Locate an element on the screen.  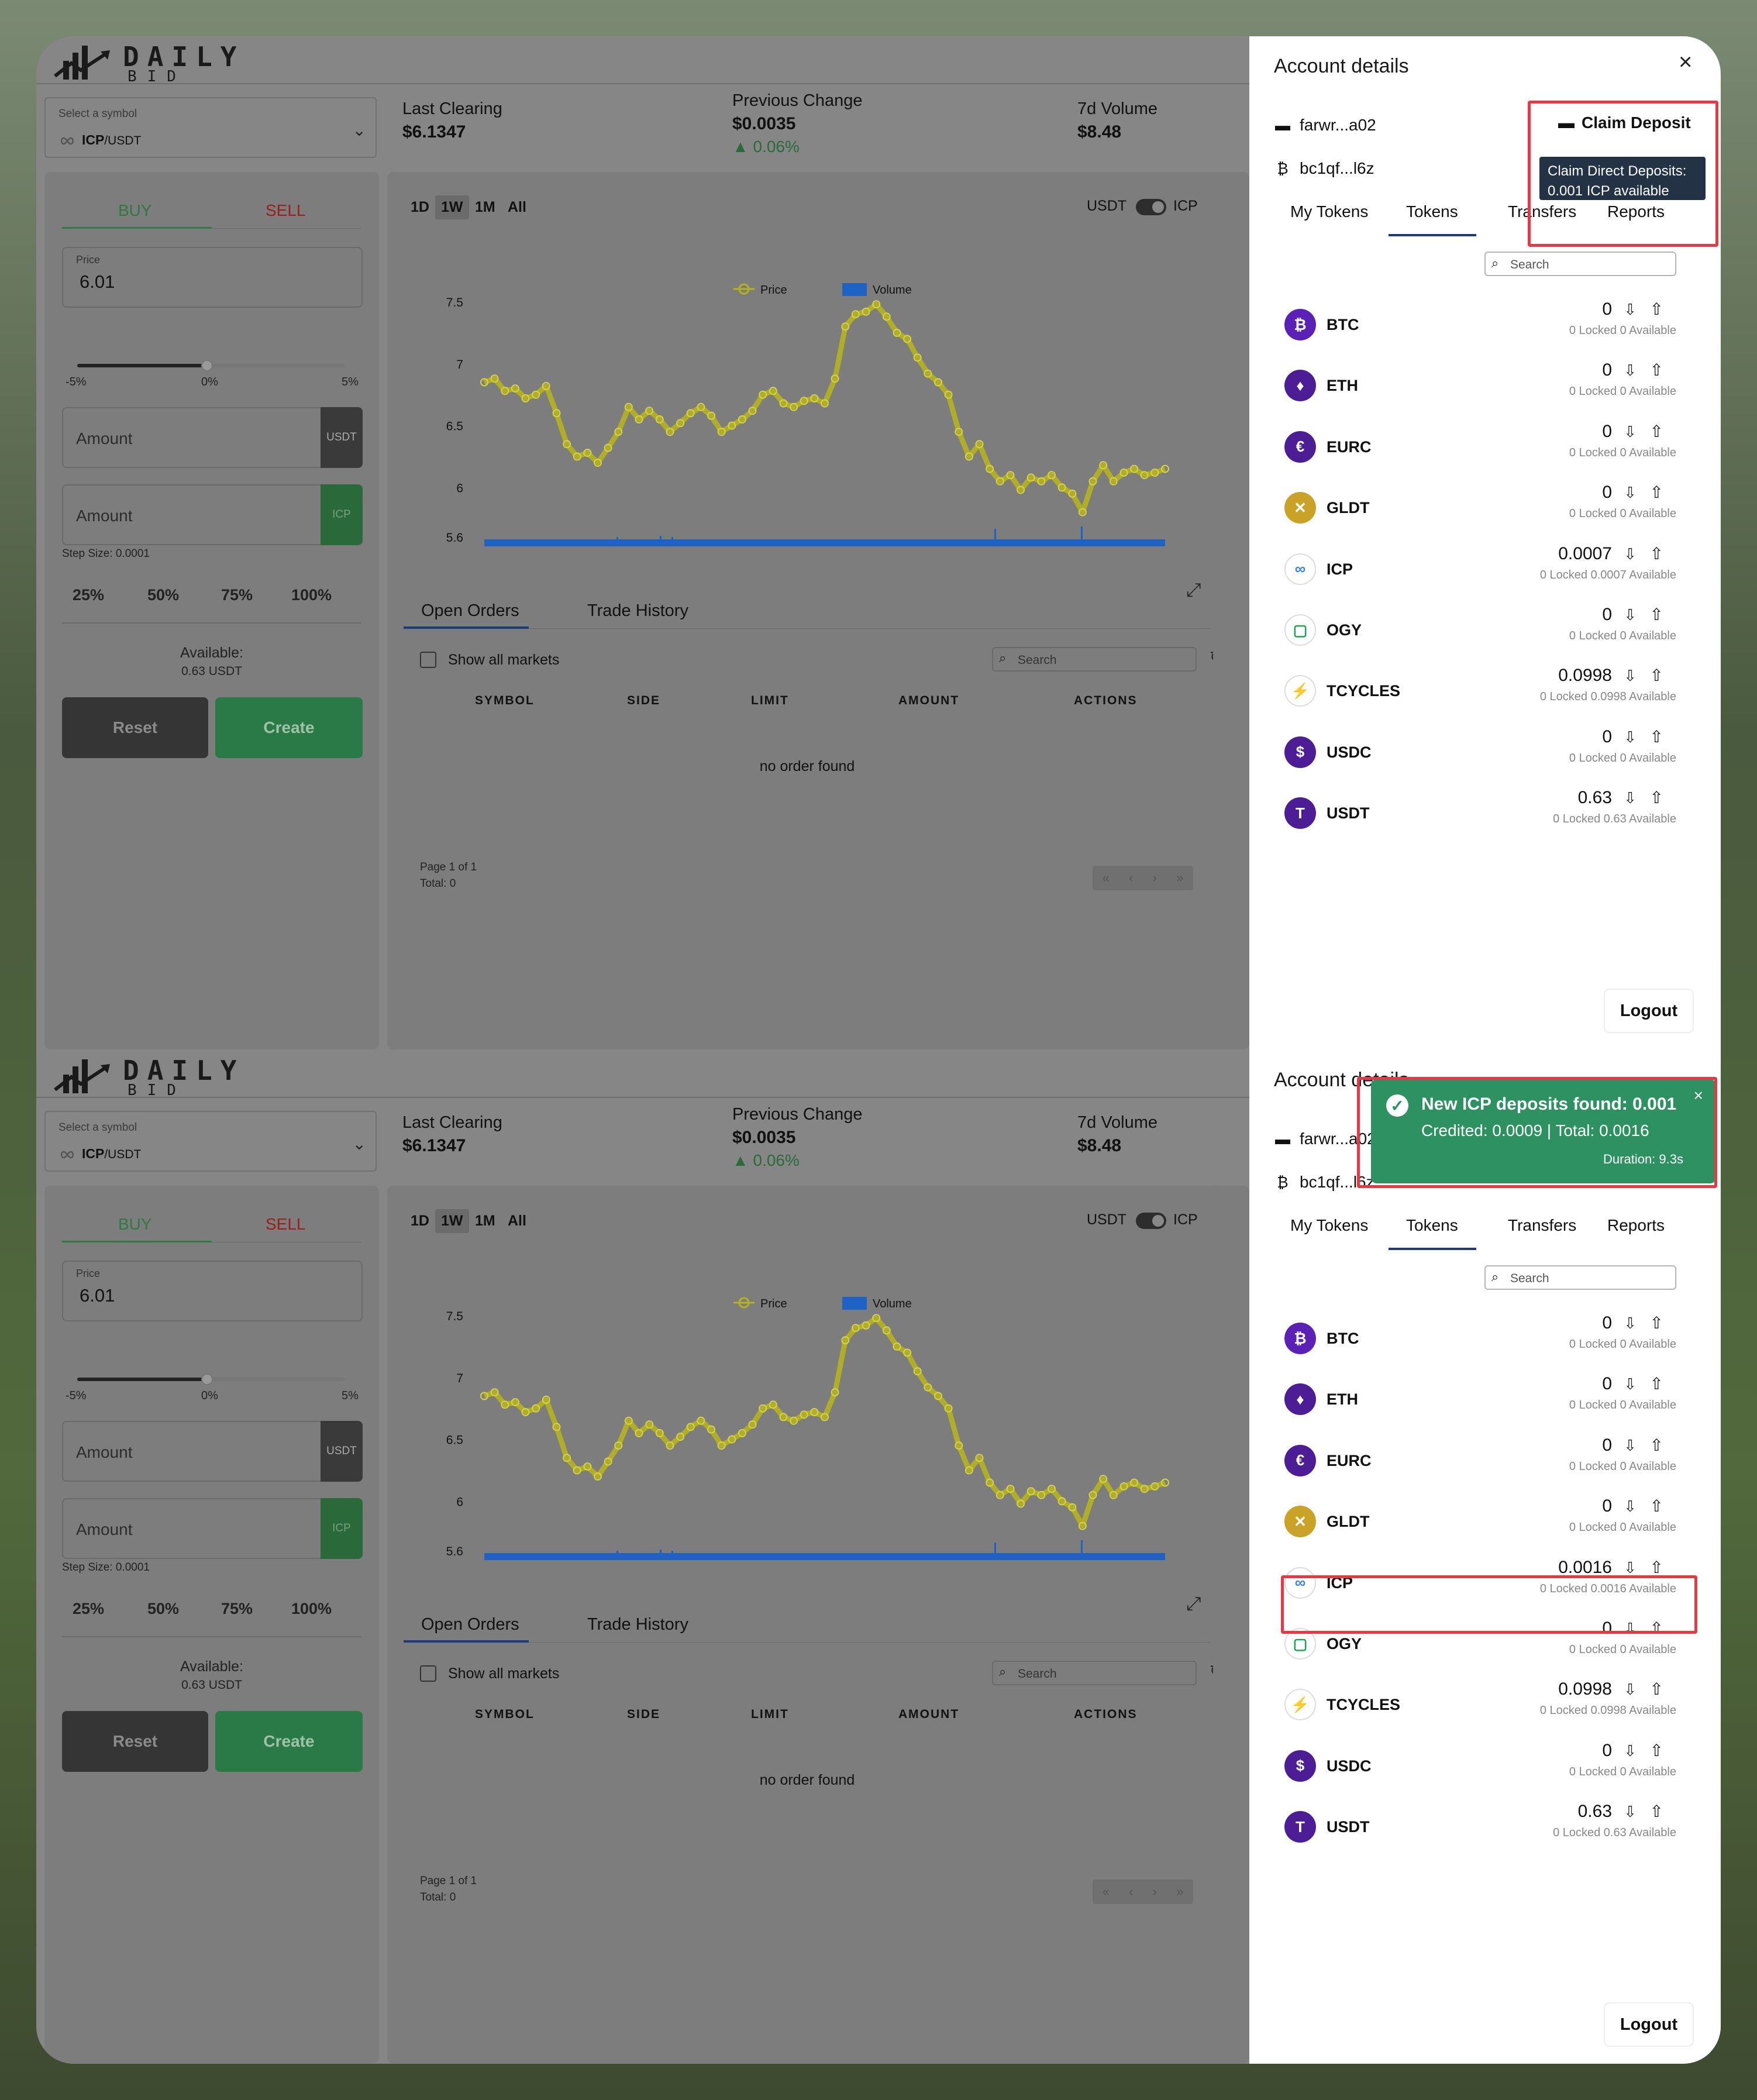
toast-close-icon: × is located at coordinates (1698, 1095).